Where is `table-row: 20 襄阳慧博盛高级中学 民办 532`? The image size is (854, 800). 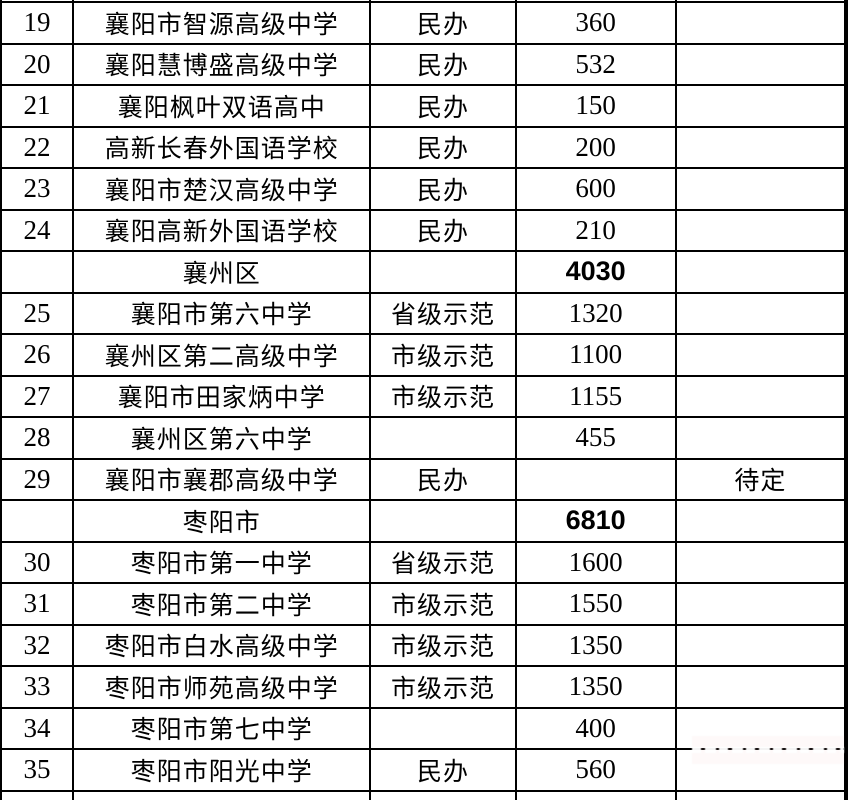 table-row: 20 襄阳慧博盛高级中学 民办 532 is located at coordinates (424, 64).